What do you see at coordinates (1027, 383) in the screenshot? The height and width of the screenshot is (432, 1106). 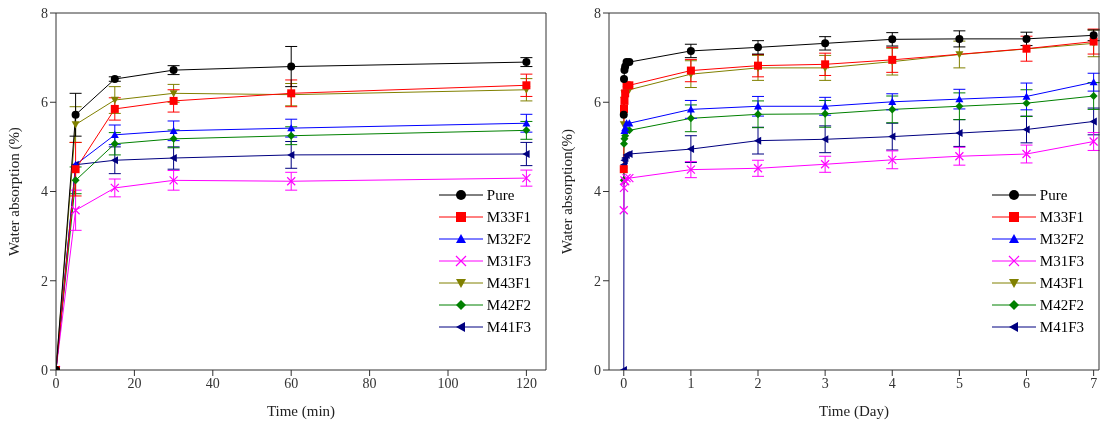 I see `x-tick-label: 6` at bounding box center [1027, 383].